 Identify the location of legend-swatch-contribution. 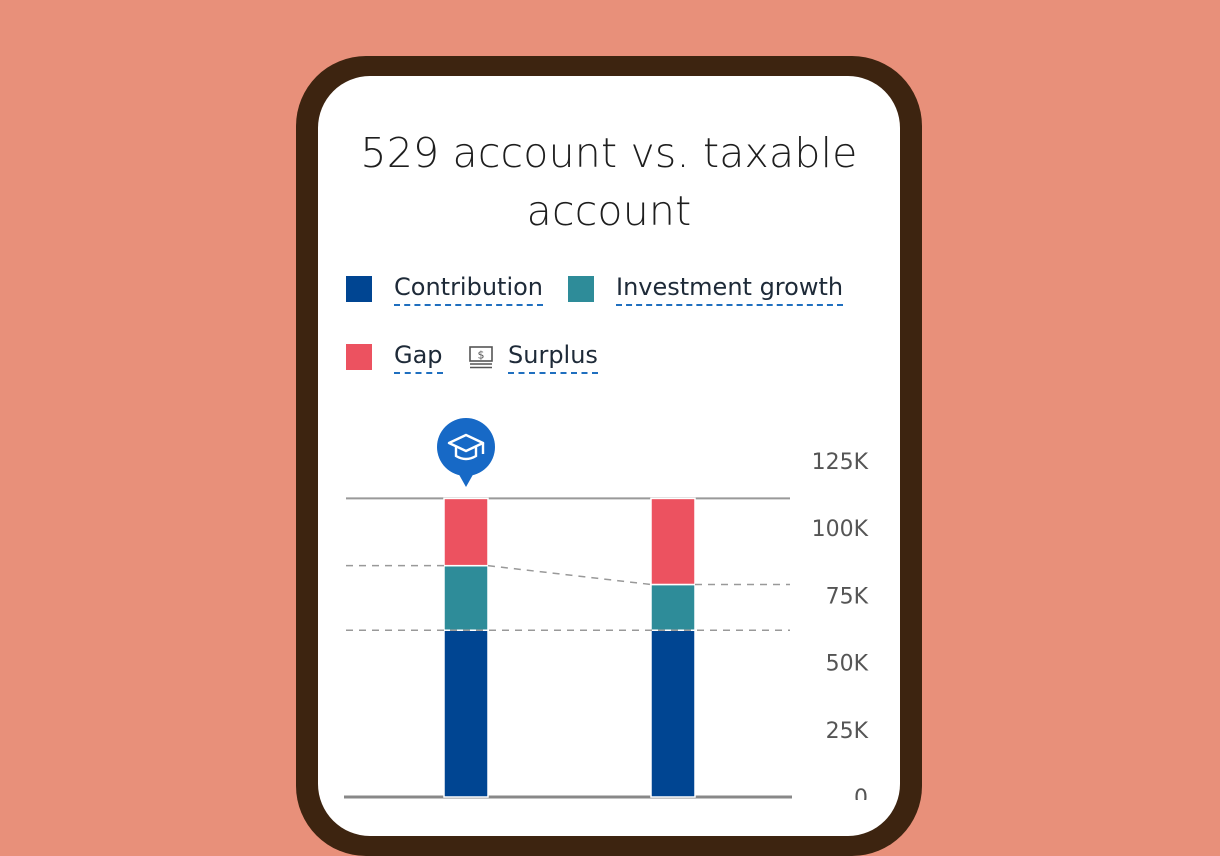
(359, 289).